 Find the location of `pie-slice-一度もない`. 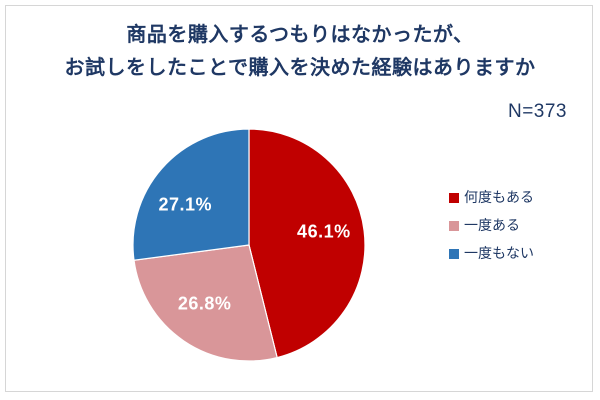

pie-slice-一度もない is located at coordinates (191, 194).